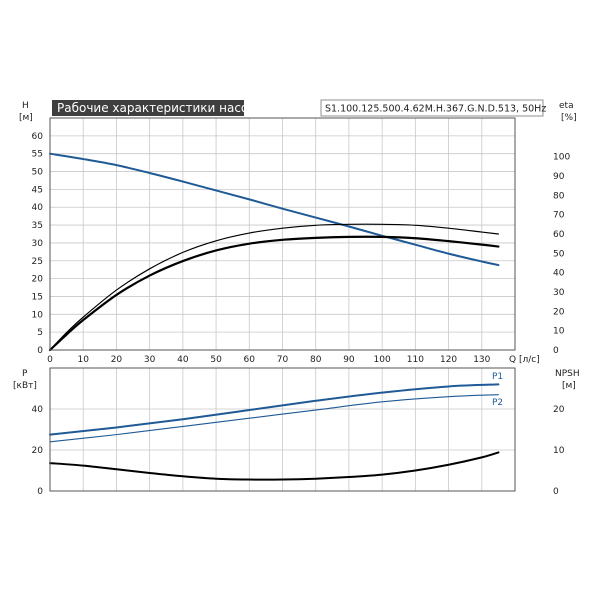  I want to click on q-tick-label: 120, so click(448, 360).